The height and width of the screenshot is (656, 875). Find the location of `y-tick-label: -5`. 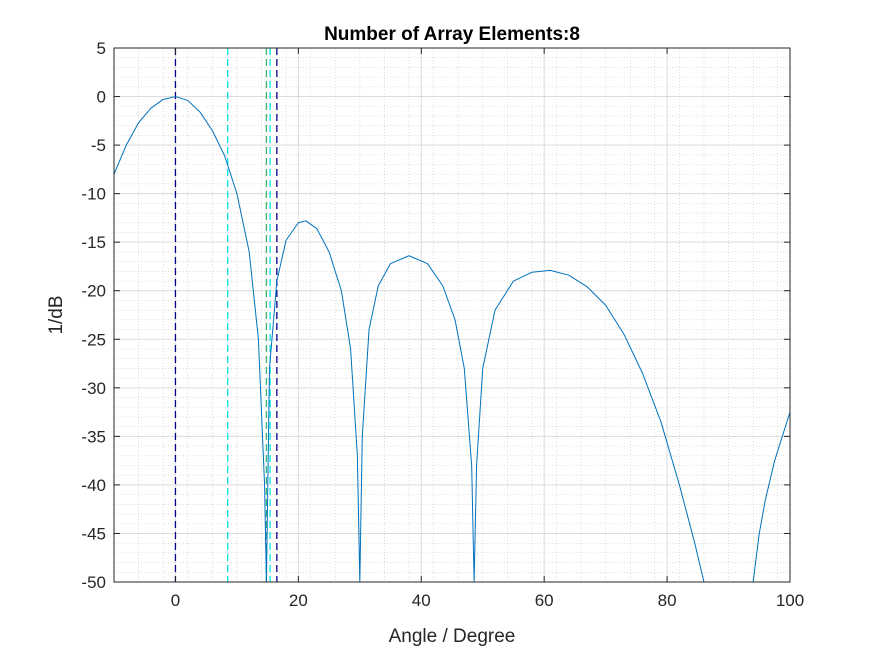

y-tick-label: -5 is located at coordinates (98, 145).